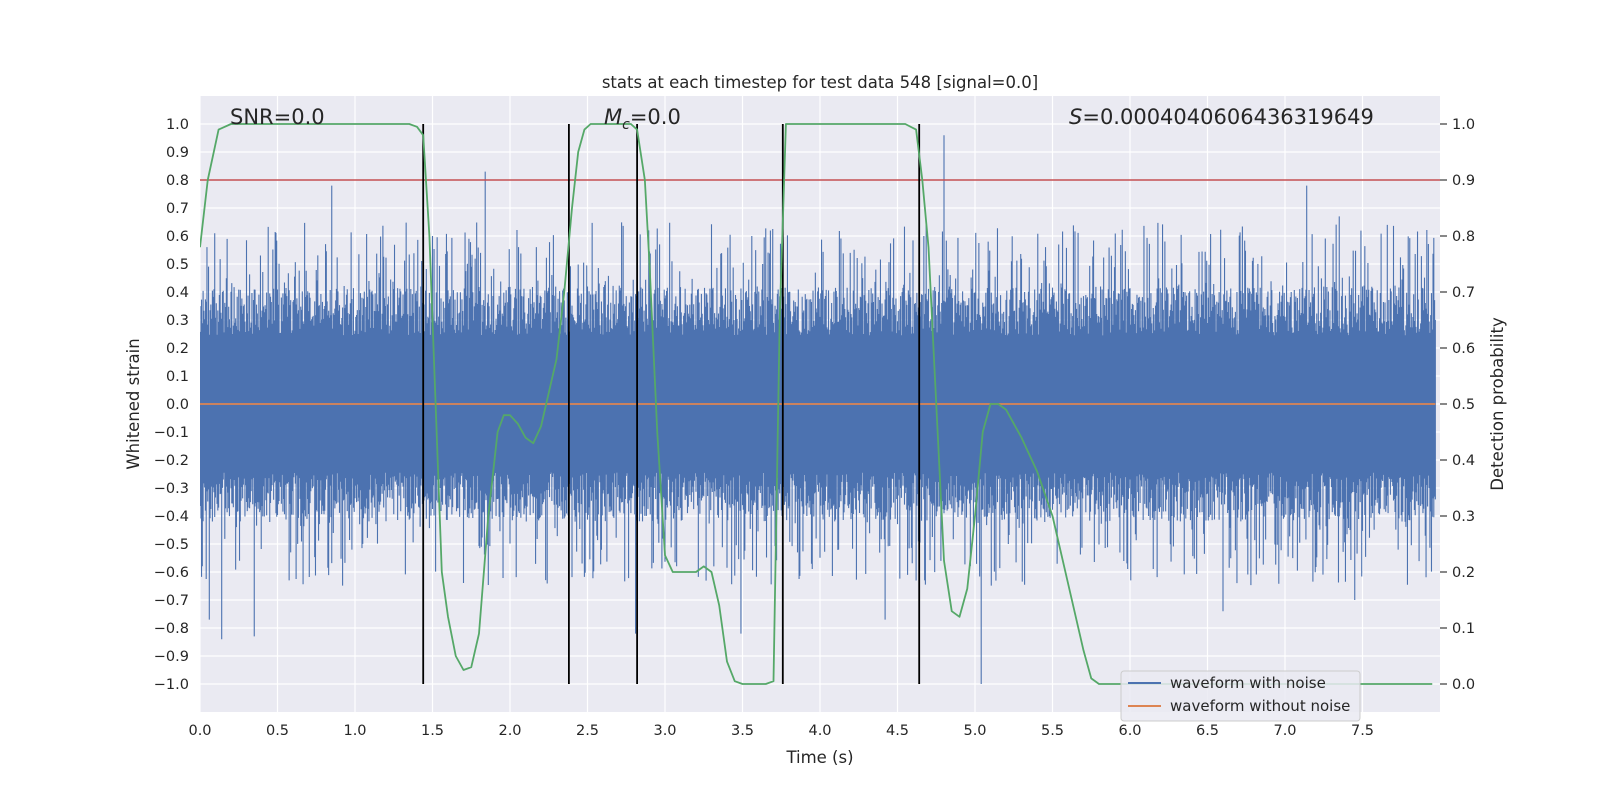 The width and height of the screenshot is (1600, 800). Describe the element at coordinates (177, 349) in the screenshot. I see `y-tick-label: 0.2` at that location.